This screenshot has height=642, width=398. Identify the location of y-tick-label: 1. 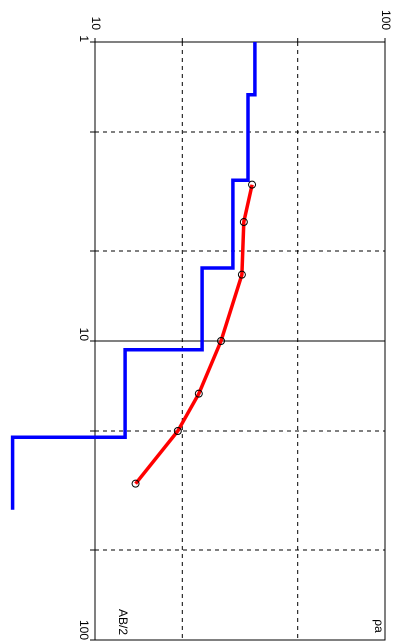
(84, 38).